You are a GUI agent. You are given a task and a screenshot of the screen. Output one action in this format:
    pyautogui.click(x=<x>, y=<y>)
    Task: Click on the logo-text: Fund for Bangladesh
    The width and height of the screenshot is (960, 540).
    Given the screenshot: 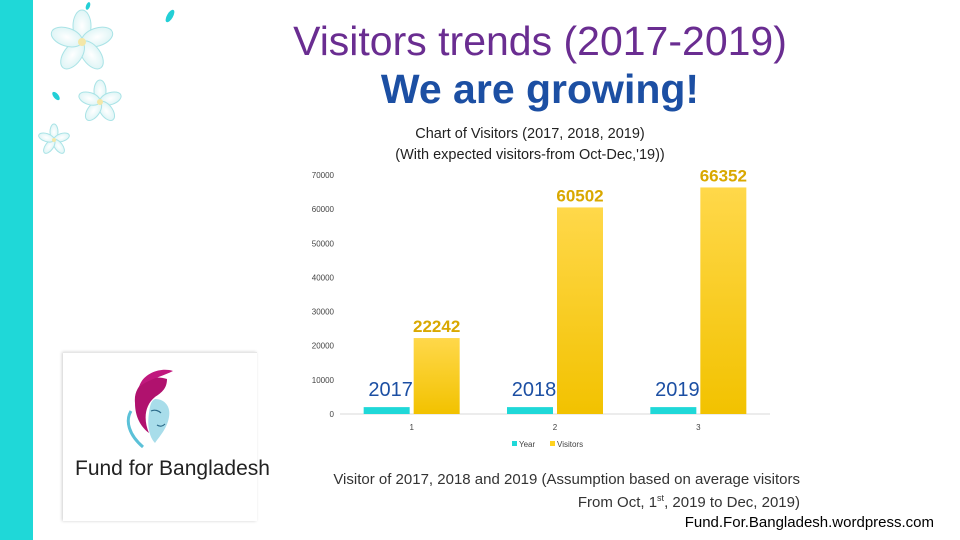 What is the action you would take?
    pyautogui.click(x=172, y=468)
    